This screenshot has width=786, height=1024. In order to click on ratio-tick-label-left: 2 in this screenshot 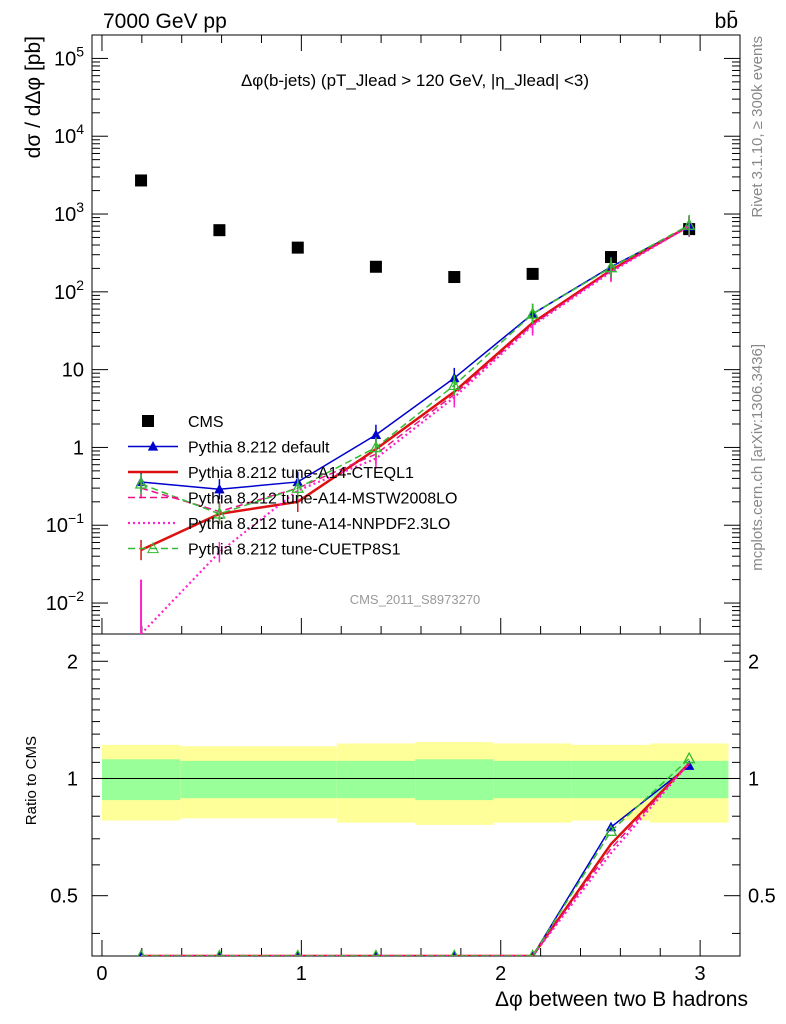, I will do `click(72, 662)`.